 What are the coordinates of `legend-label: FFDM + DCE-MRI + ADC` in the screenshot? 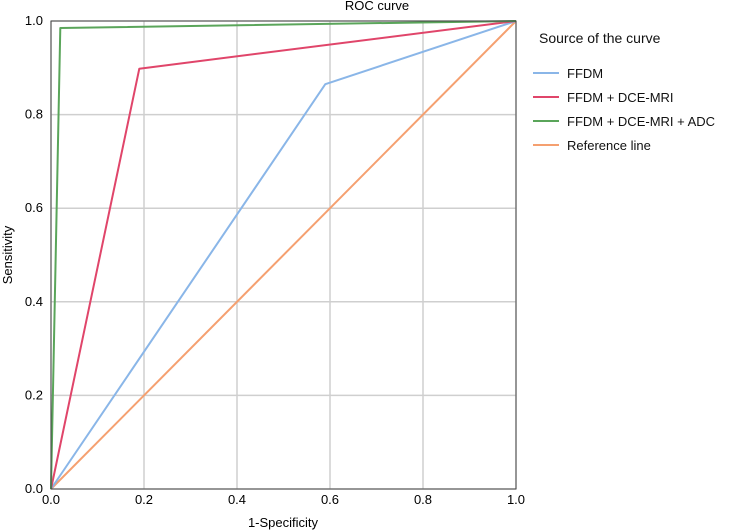 It's located at (641, 121).